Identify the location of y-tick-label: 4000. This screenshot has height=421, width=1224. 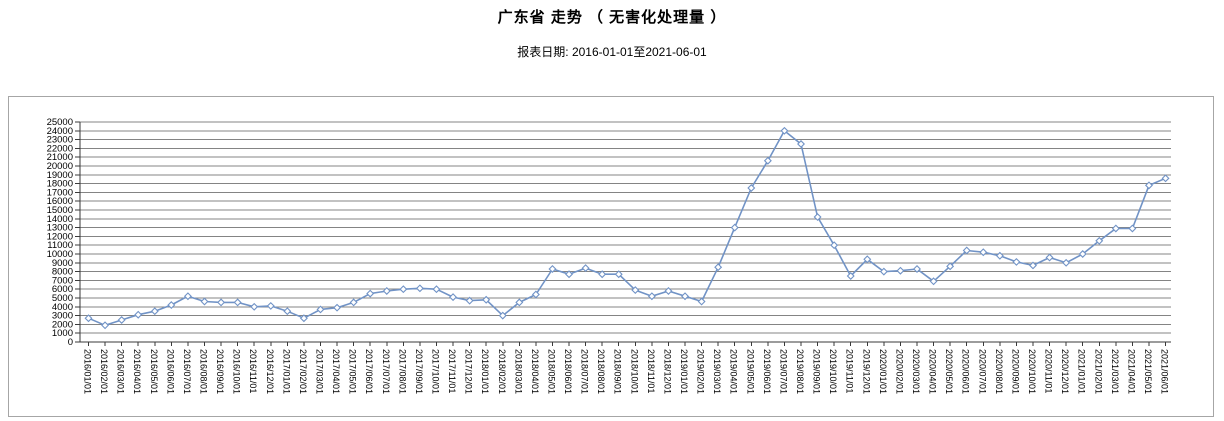
(62, 307).